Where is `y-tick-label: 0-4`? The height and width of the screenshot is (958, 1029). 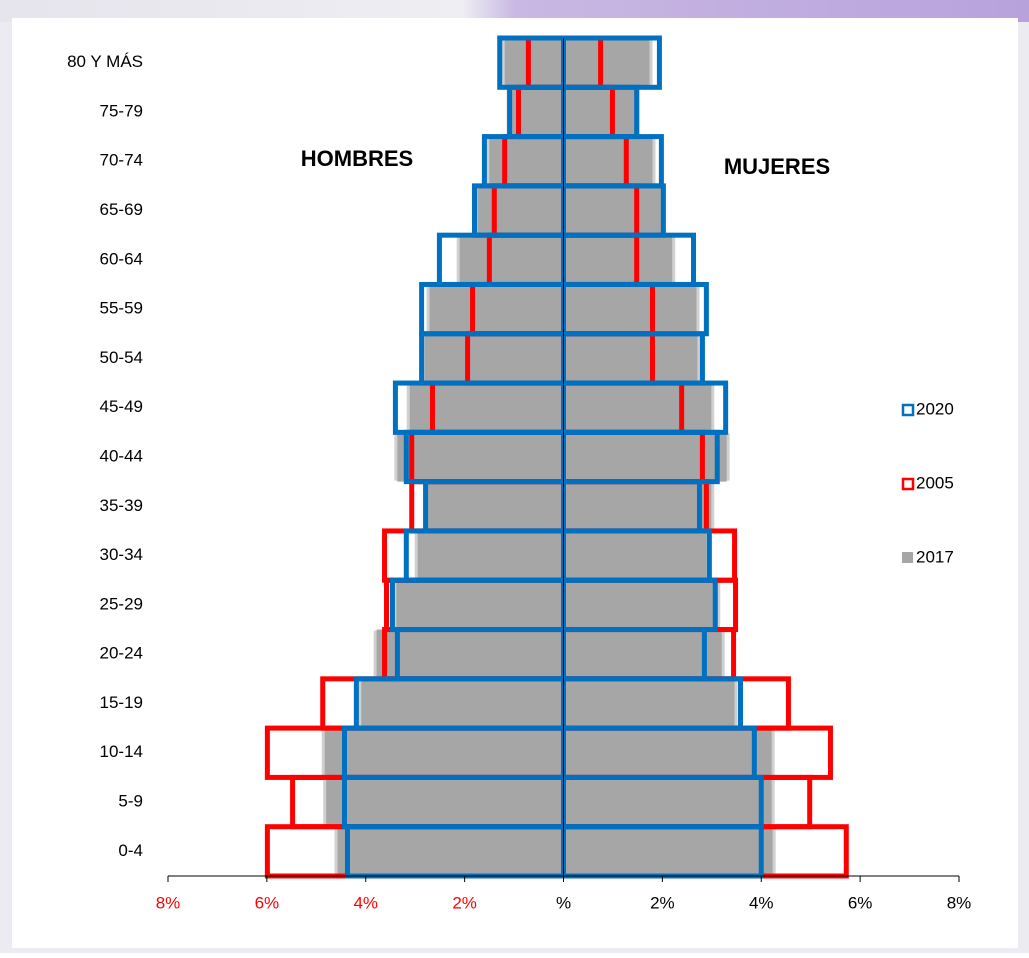 y-tick-label: 0-4 is located at coordinates (130, 850).